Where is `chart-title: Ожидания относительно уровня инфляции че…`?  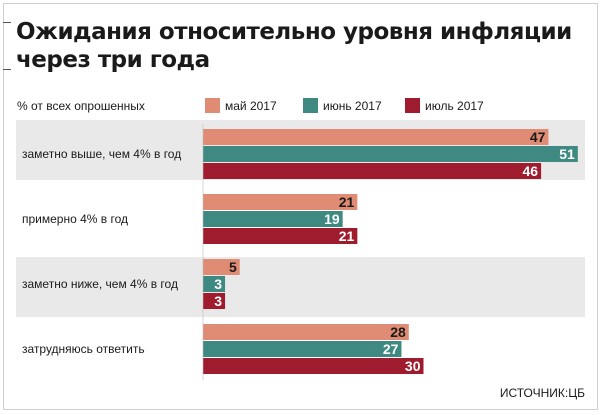
chart-title: Ожидания относительно уровня инфляции че… is located at coordinates (294, 46).